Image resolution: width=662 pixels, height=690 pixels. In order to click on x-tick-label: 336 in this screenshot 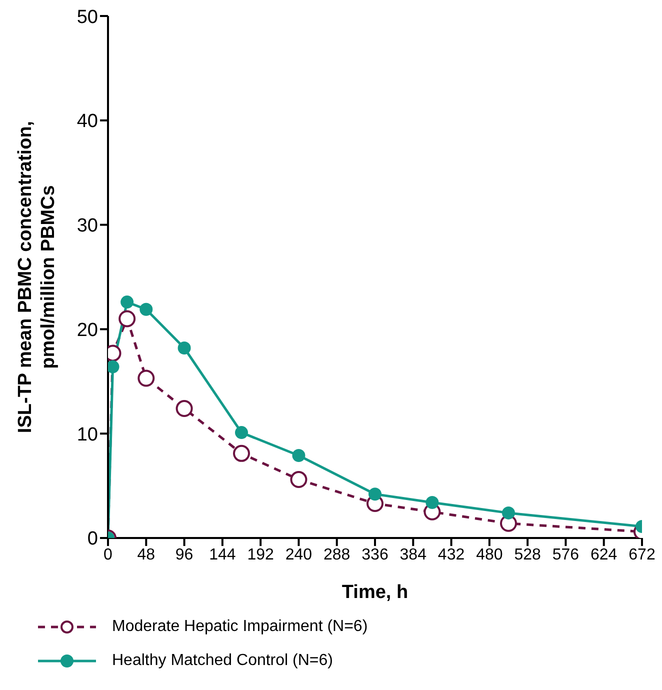, I will do `click(375, 555)`.